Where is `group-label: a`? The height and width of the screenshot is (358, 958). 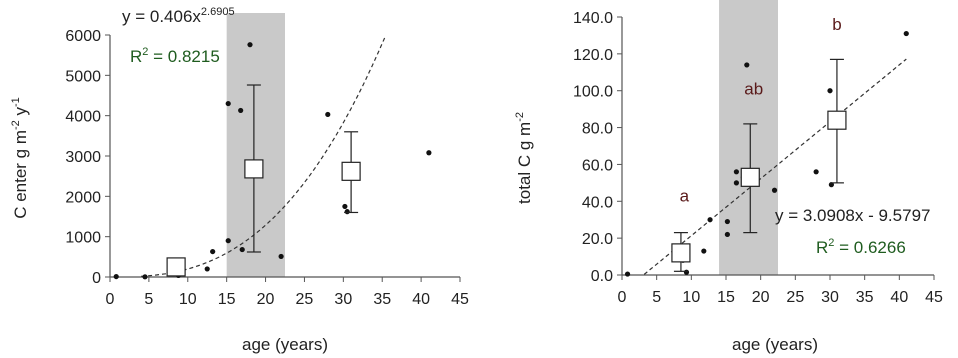
group-label: a is located at coordinates (685, 195).